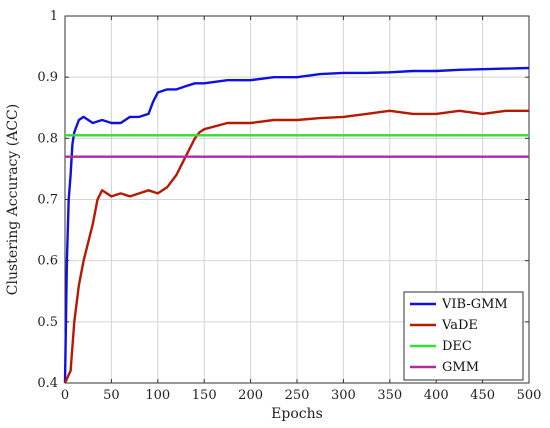 This screenshot has width=550, height=428. I want to click on x-axis-title: Epochs, so click(297, 414).